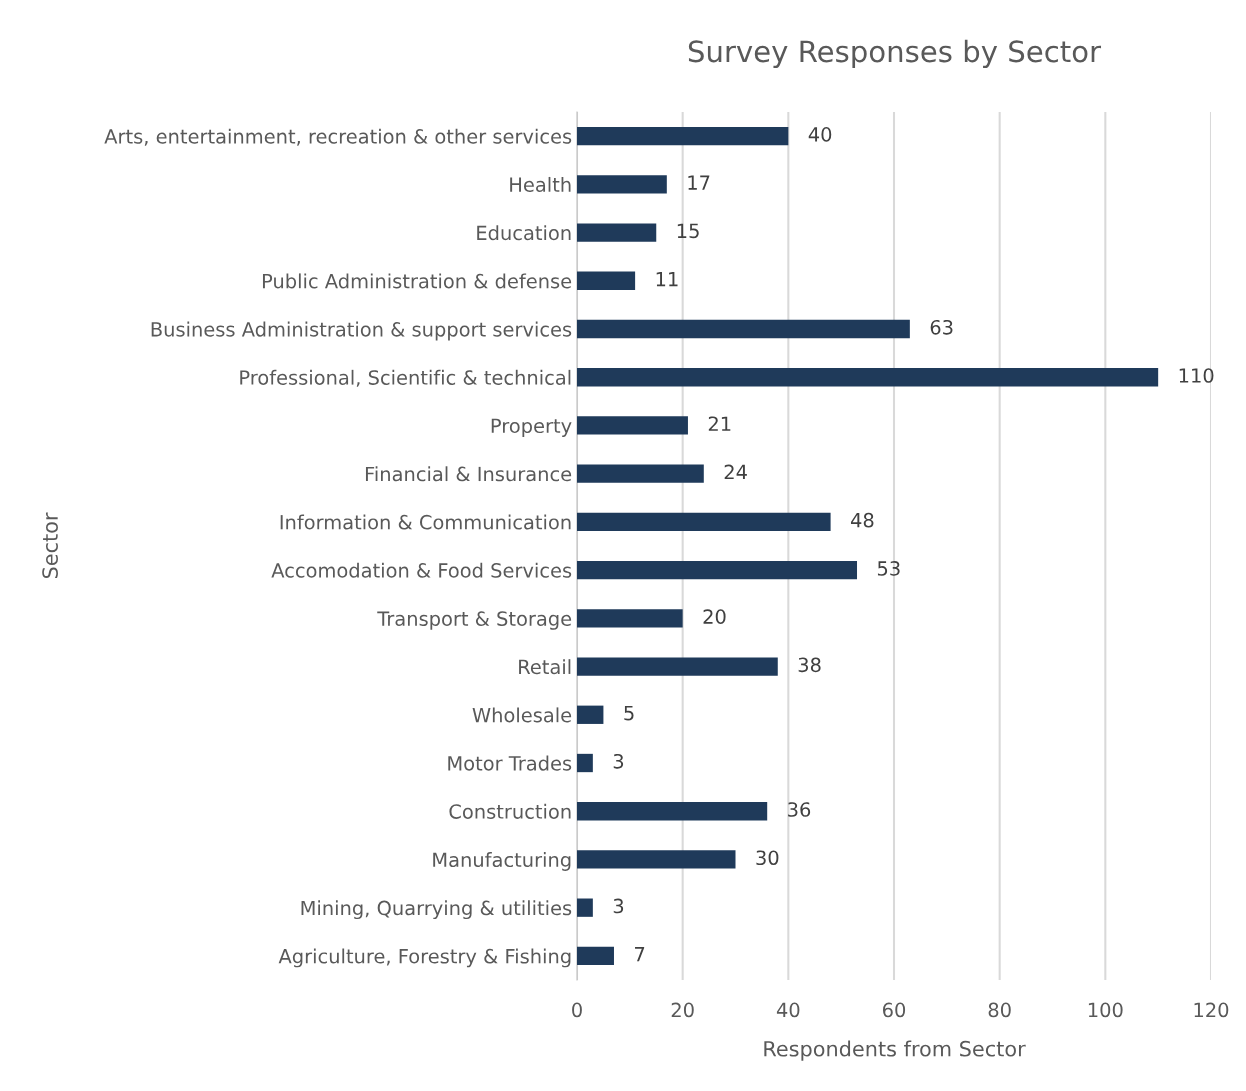  What do you see at coordinates (895, 54) in the screenshot?
I see `chart-title: Survey Responses by Sector` at bounding box center [895, 54].